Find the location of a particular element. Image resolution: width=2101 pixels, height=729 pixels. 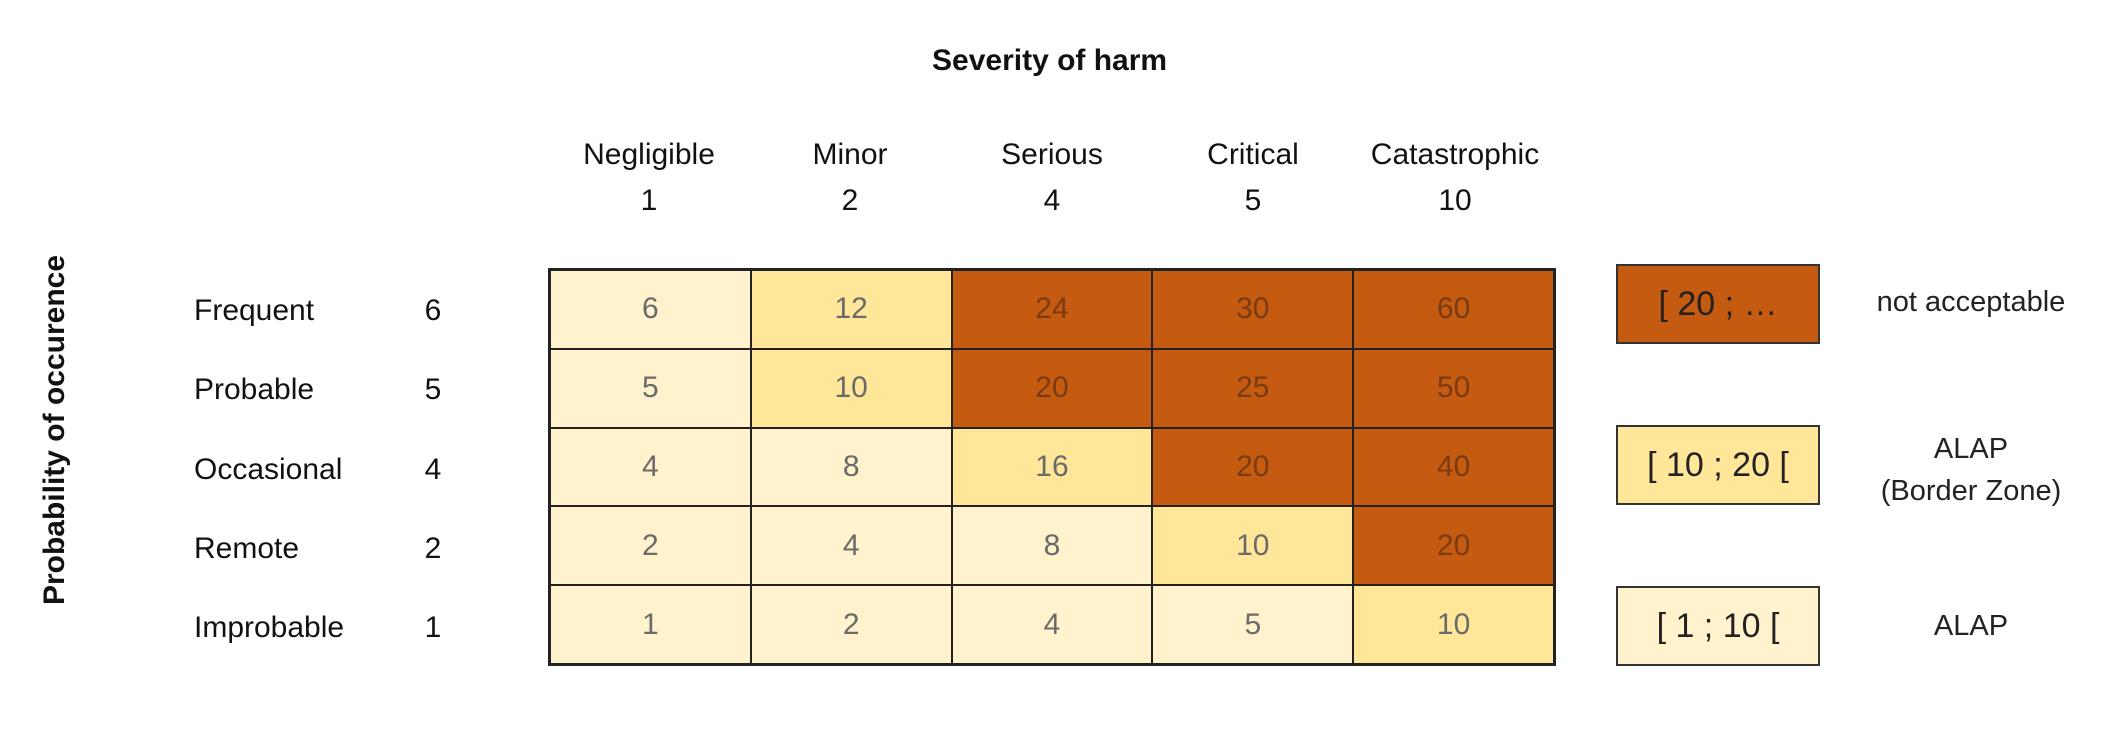

risk-cell: 1 is located at coordinates (650, 624).